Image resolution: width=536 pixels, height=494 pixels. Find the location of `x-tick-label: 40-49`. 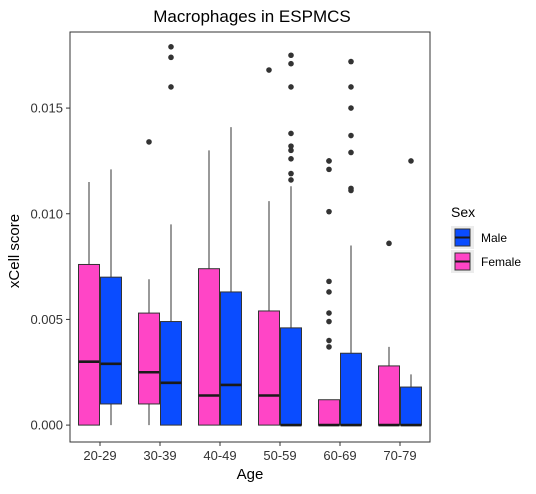

x-tick-label: 40-49 is located at coordinates (219, 455).